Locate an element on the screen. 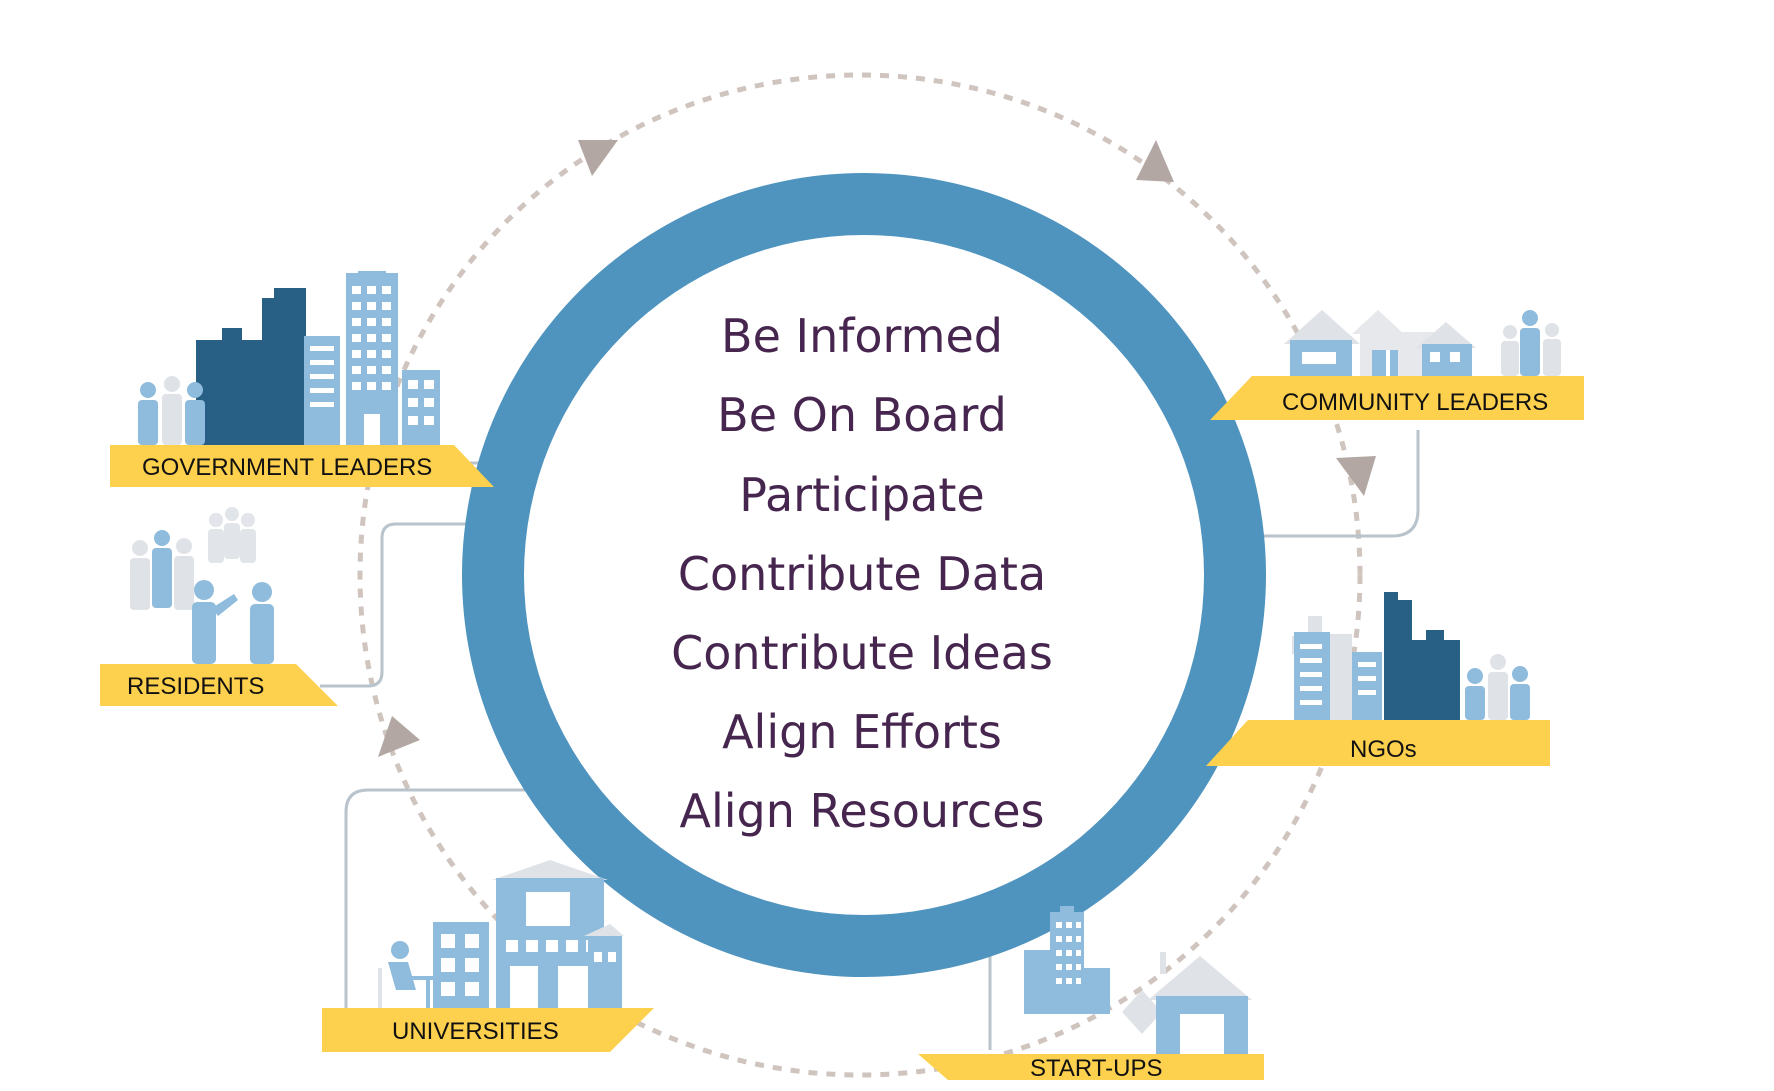 This screenshot has width=1774, height=1091. cycle-arrow-right-icon is located at coordinates (1356, 476).